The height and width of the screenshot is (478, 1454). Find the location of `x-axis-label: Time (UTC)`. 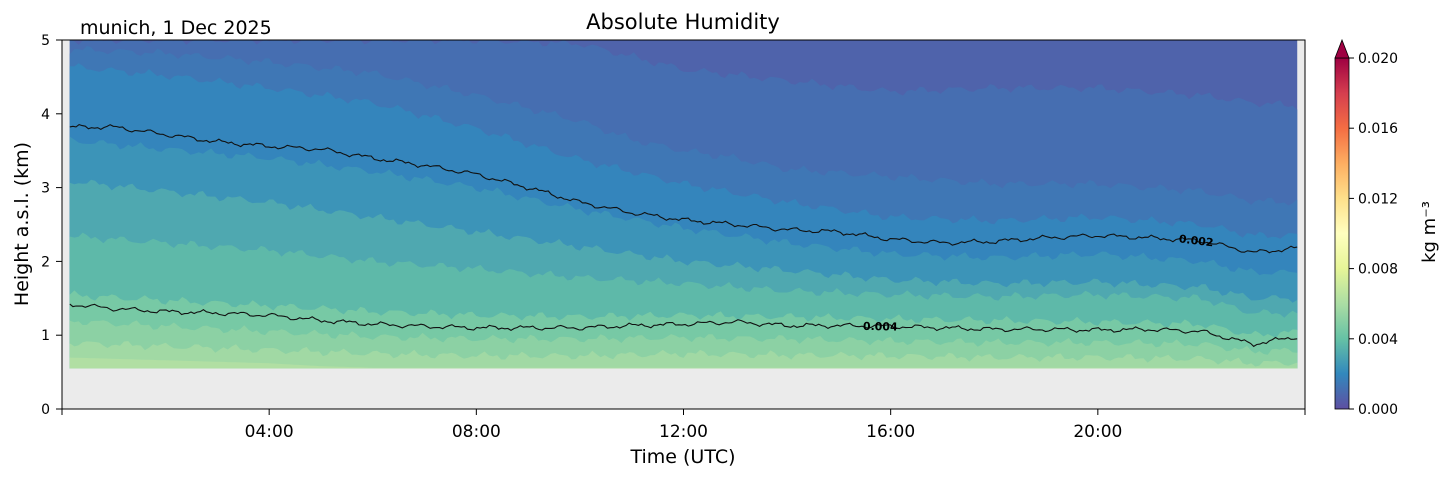

x-axis-label: Time (UTC) is located at coordinates (682, 457).